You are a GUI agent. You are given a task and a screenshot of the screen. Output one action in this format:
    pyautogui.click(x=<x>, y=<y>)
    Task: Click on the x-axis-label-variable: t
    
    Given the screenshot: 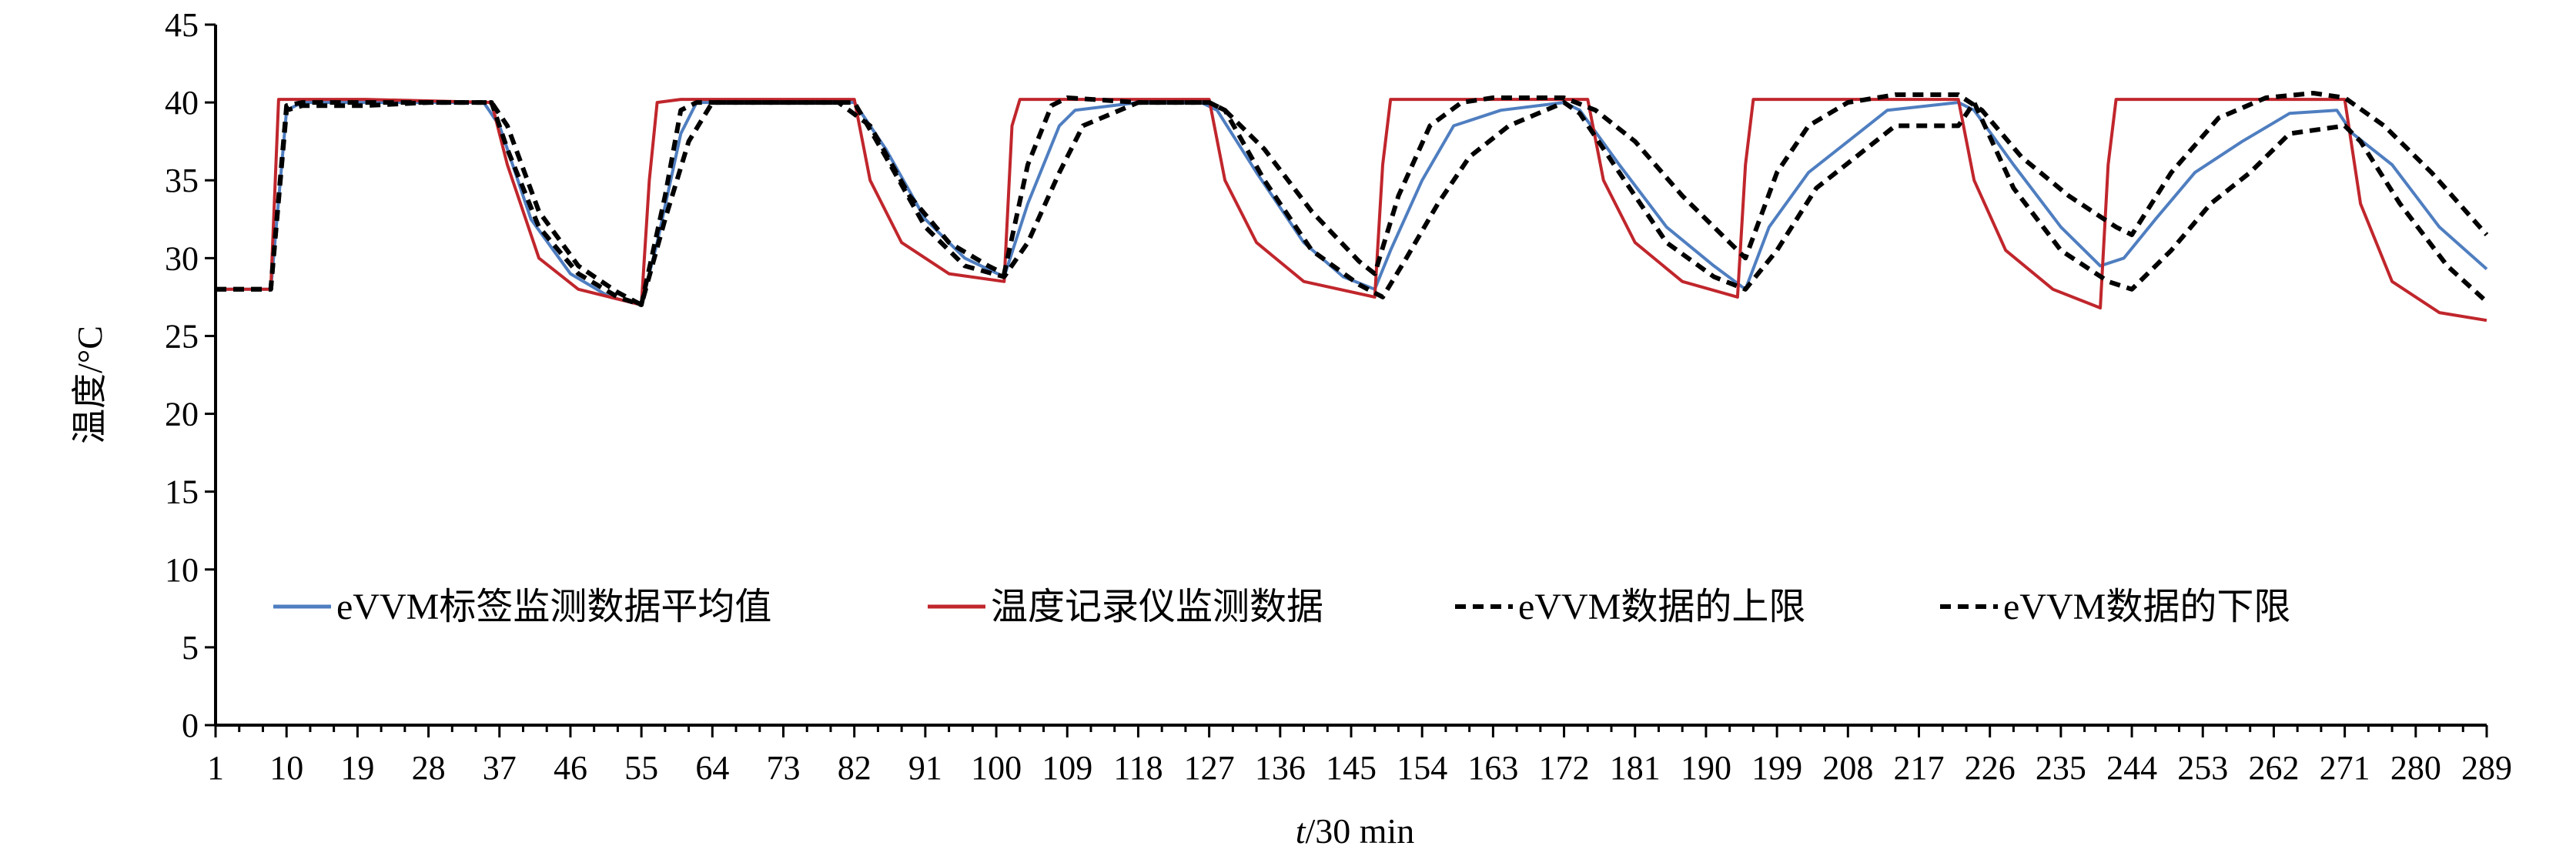 What is the action you would take?
    pyautogui.click(x=1301, y=831)
    